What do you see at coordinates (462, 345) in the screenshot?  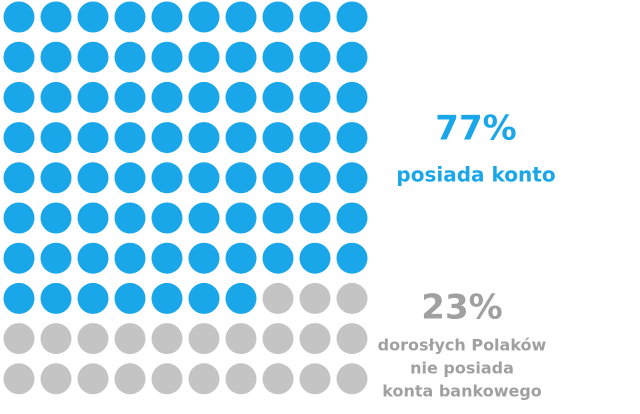 I see `category-label: dorosłych Polaków` at bounding box center [462, 345].